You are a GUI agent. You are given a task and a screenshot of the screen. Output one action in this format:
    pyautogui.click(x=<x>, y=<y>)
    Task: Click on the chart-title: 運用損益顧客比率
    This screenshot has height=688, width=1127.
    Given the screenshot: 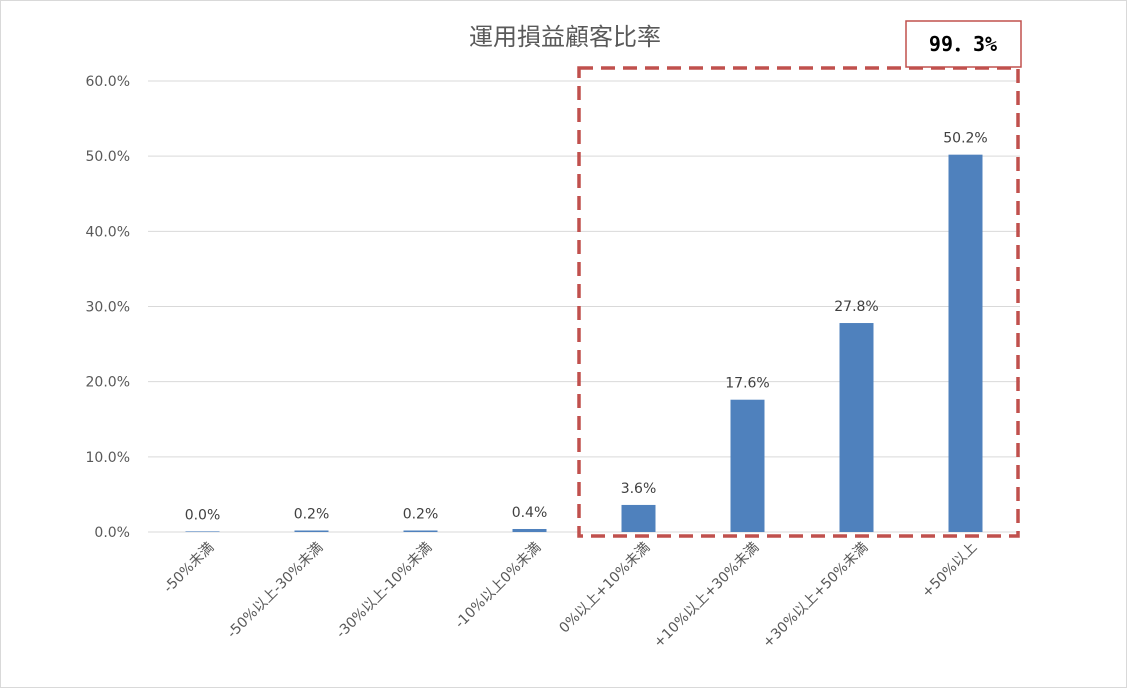 What is the action you would take?
    pyautogui.click(x=565, y=37)
    